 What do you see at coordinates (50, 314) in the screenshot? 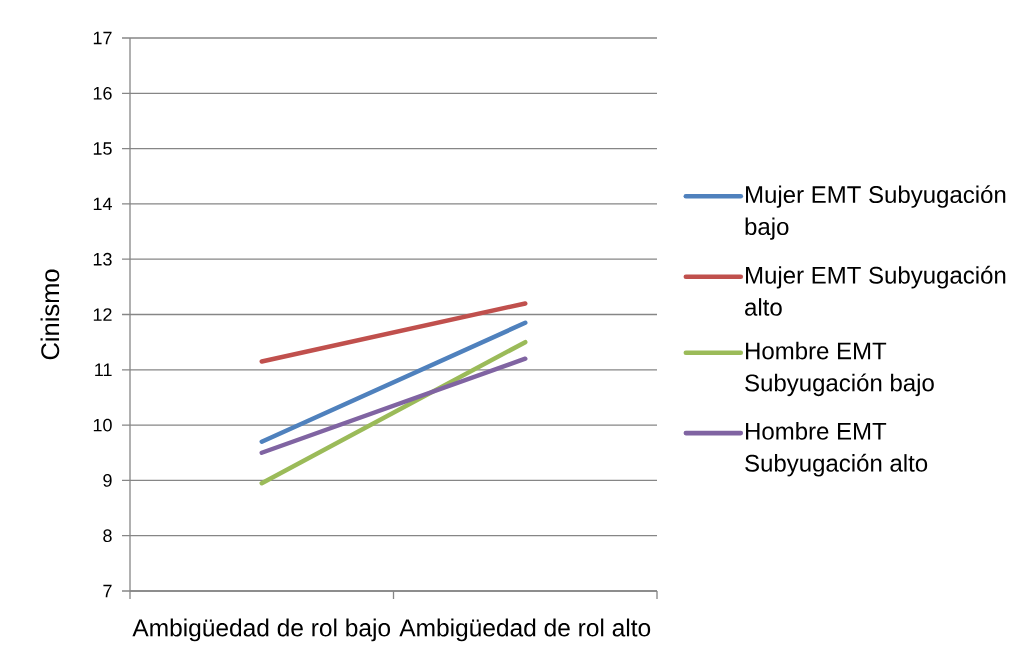
I see `y-axis-title: Cinismo` at bounding box center [50, 314].